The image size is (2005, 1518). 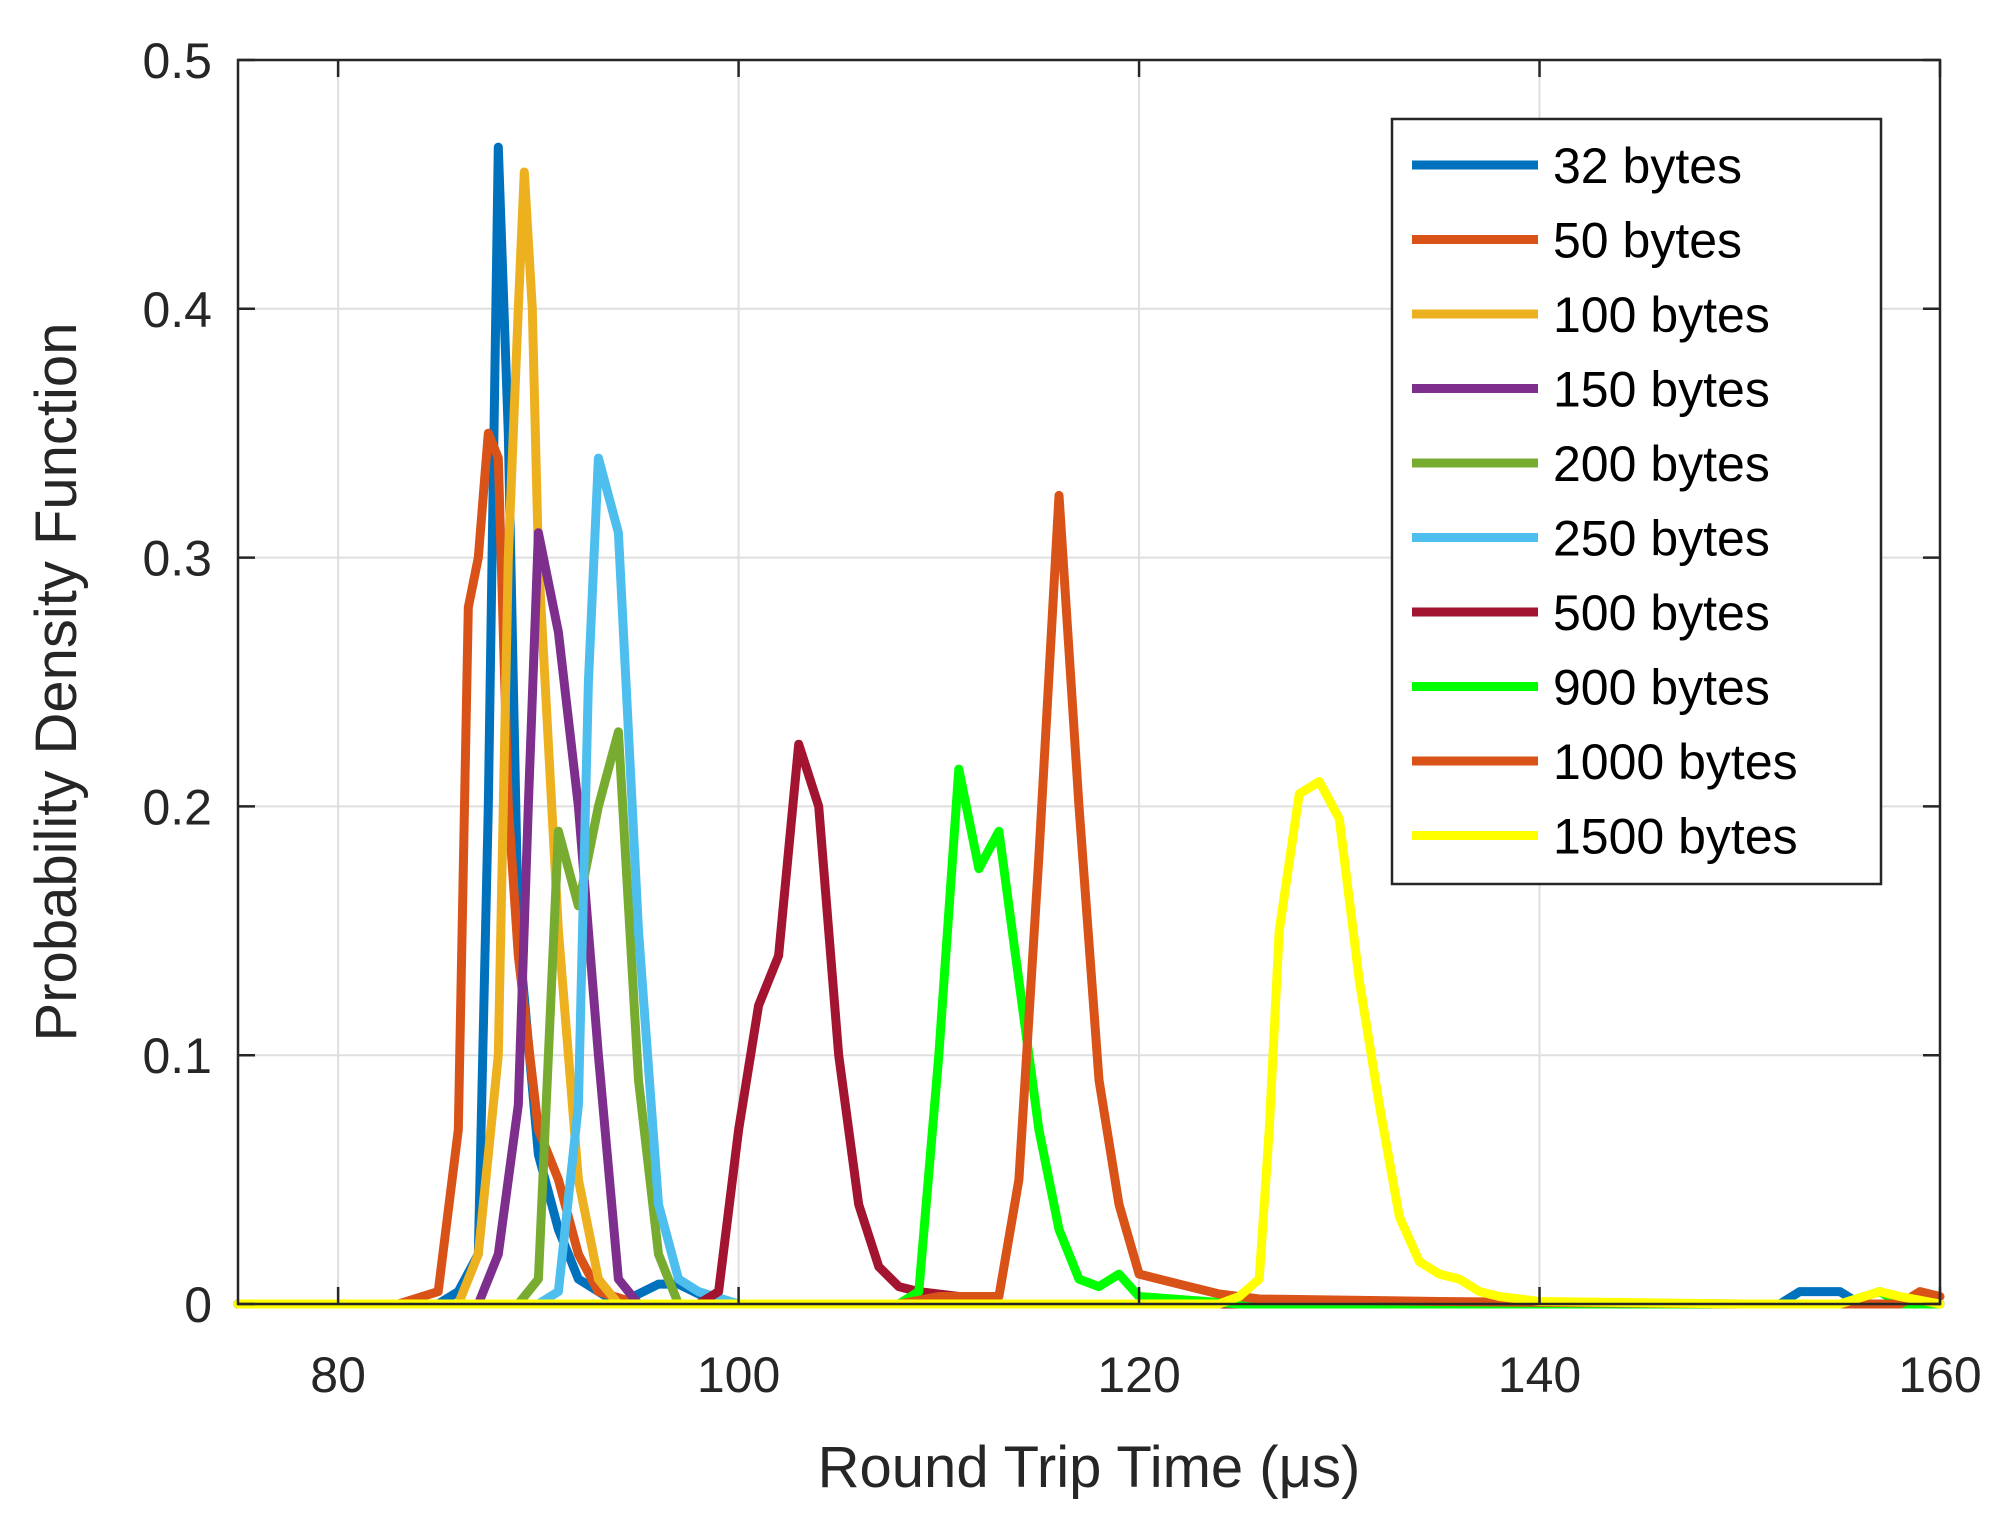 I want to click on y-tick-label: 0.4, so click(x=177, y=310).